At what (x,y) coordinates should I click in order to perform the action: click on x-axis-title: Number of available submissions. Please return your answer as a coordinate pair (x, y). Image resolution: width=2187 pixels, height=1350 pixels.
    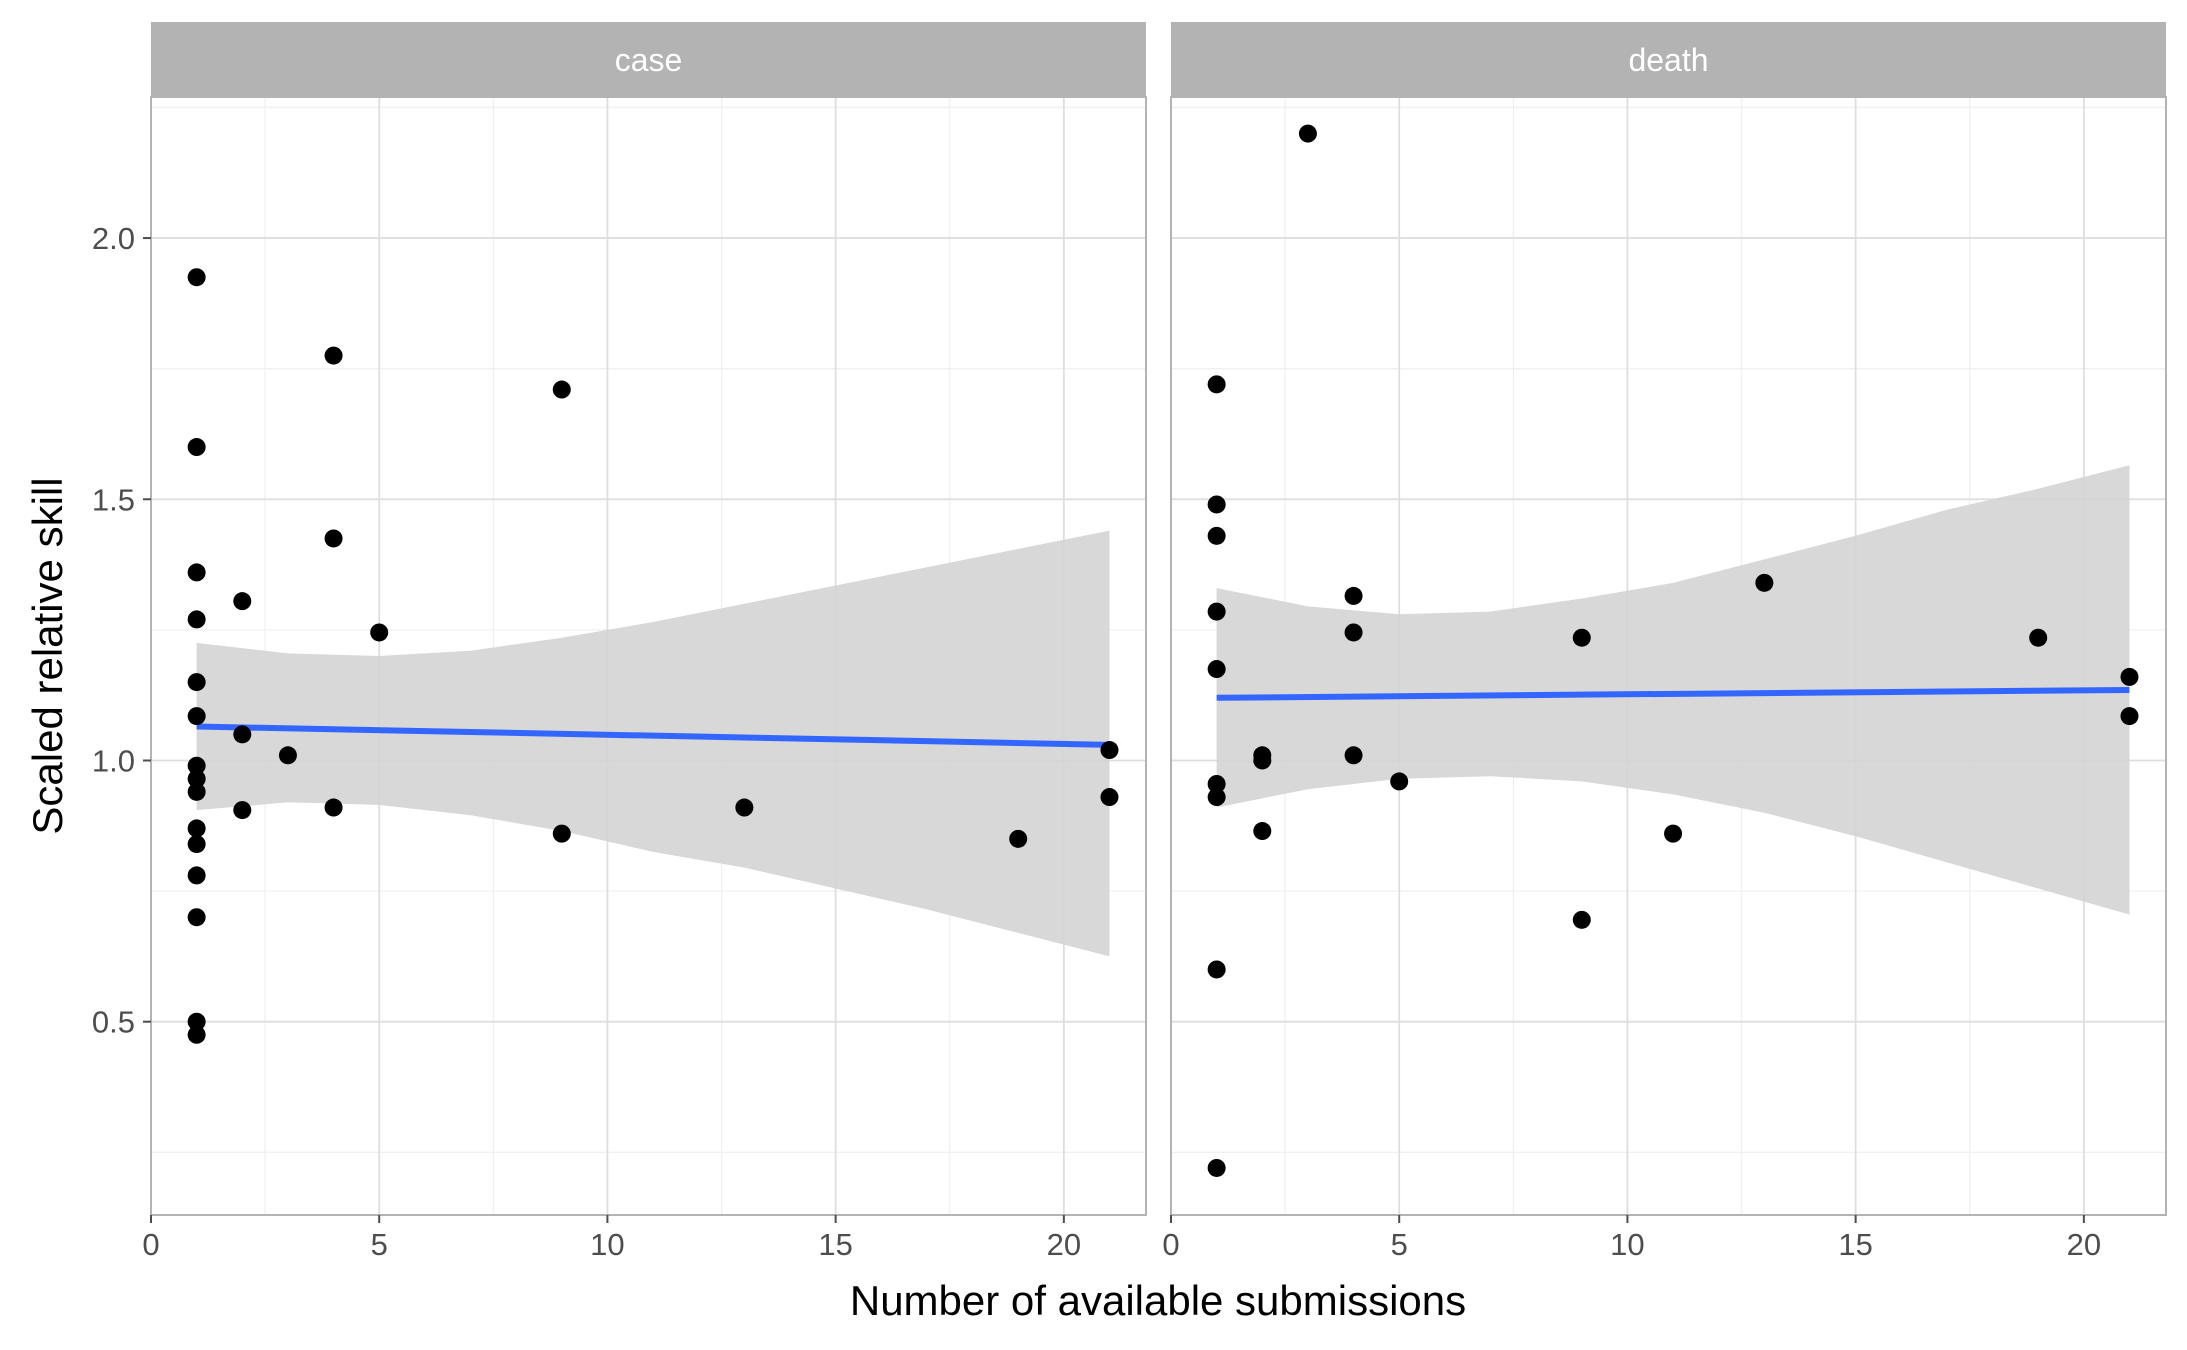
    Looking at the image, I should click on (1158, 1300).